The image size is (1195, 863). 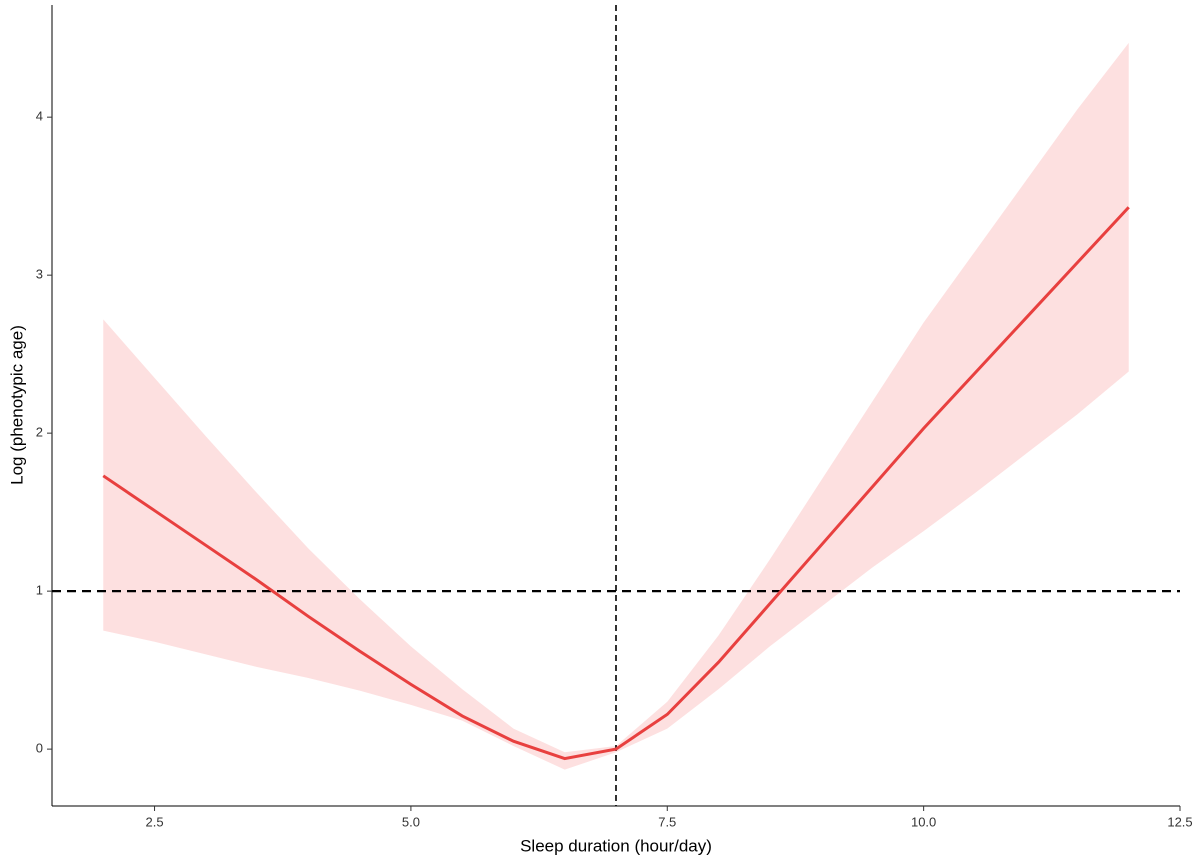 I want to click on x-axis-title: Sleep duration (hour/day), so click(x=616, y=845).